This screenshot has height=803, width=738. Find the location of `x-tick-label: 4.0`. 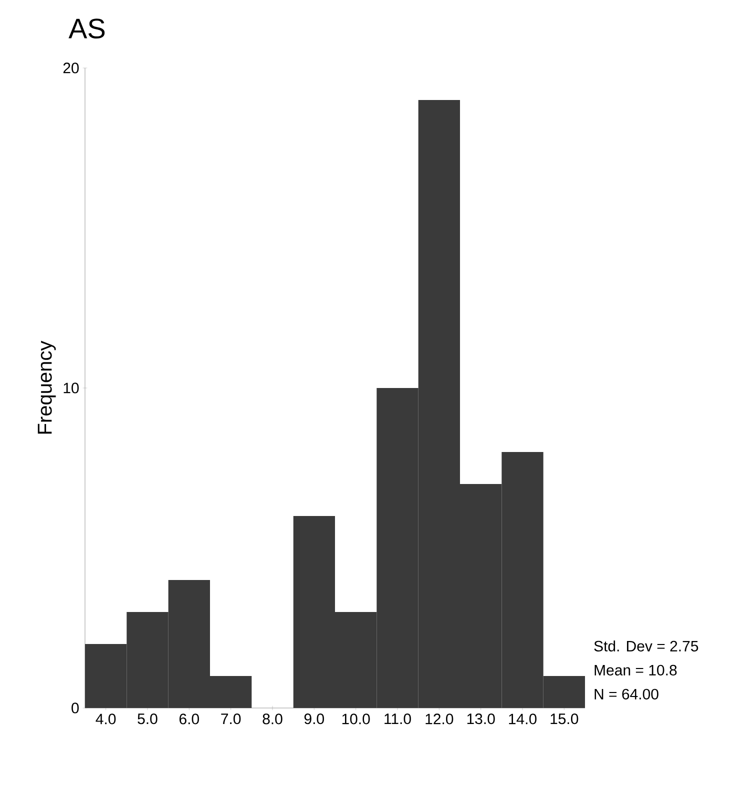

x-tick-label: 4.0 is located at coordinates (106, 719).